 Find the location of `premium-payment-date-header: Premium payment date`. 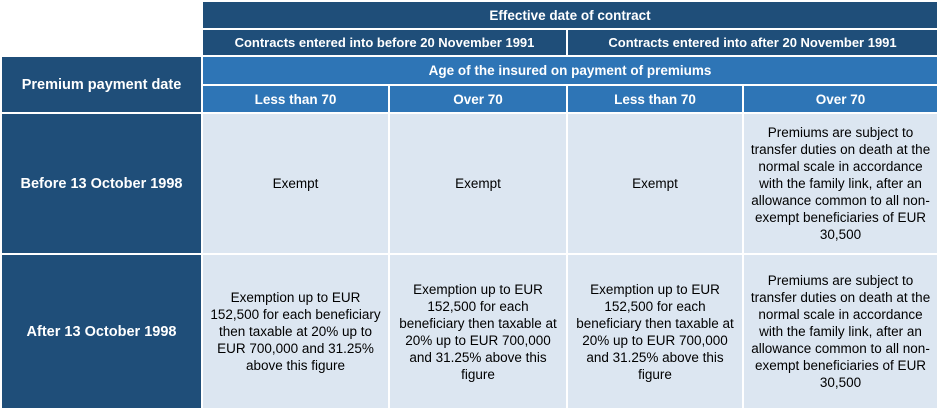

premium-payment-date-header: Premium payment date is located at coordinates (101, 84).